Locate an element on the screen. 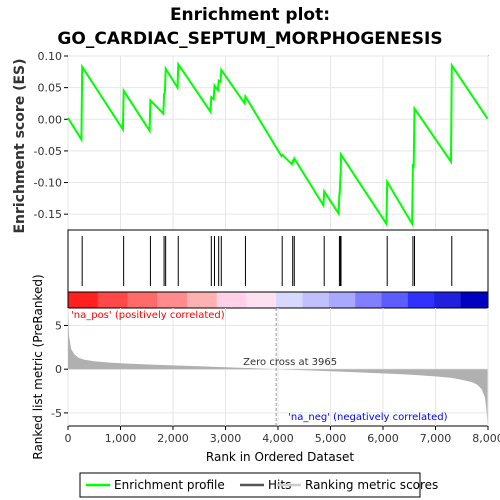 The image size is (500, 500). ranking-heatbar is located at coordinates (278, 300).